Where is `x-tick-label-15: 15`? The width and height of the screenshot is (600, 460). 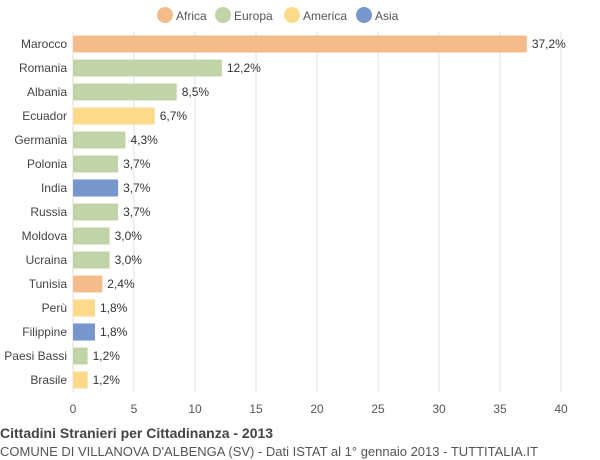
x-tick-label-15: 15 is located at coordinates (256, 409).